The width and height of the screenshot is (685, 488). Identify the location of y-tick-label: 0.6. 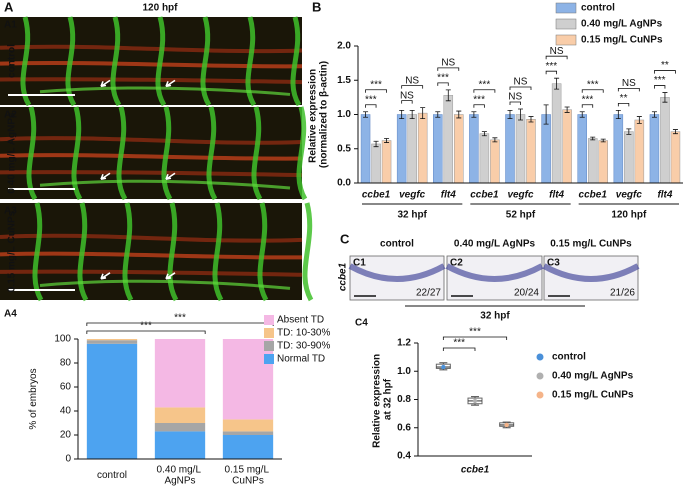
(404, 427).